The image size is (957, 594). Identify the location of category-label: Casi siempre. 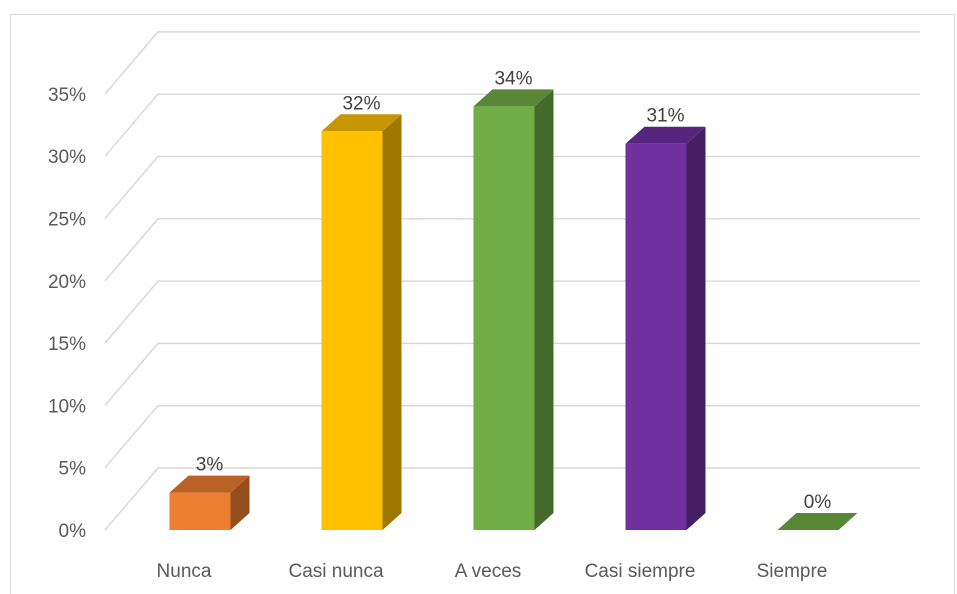
(640, 571).